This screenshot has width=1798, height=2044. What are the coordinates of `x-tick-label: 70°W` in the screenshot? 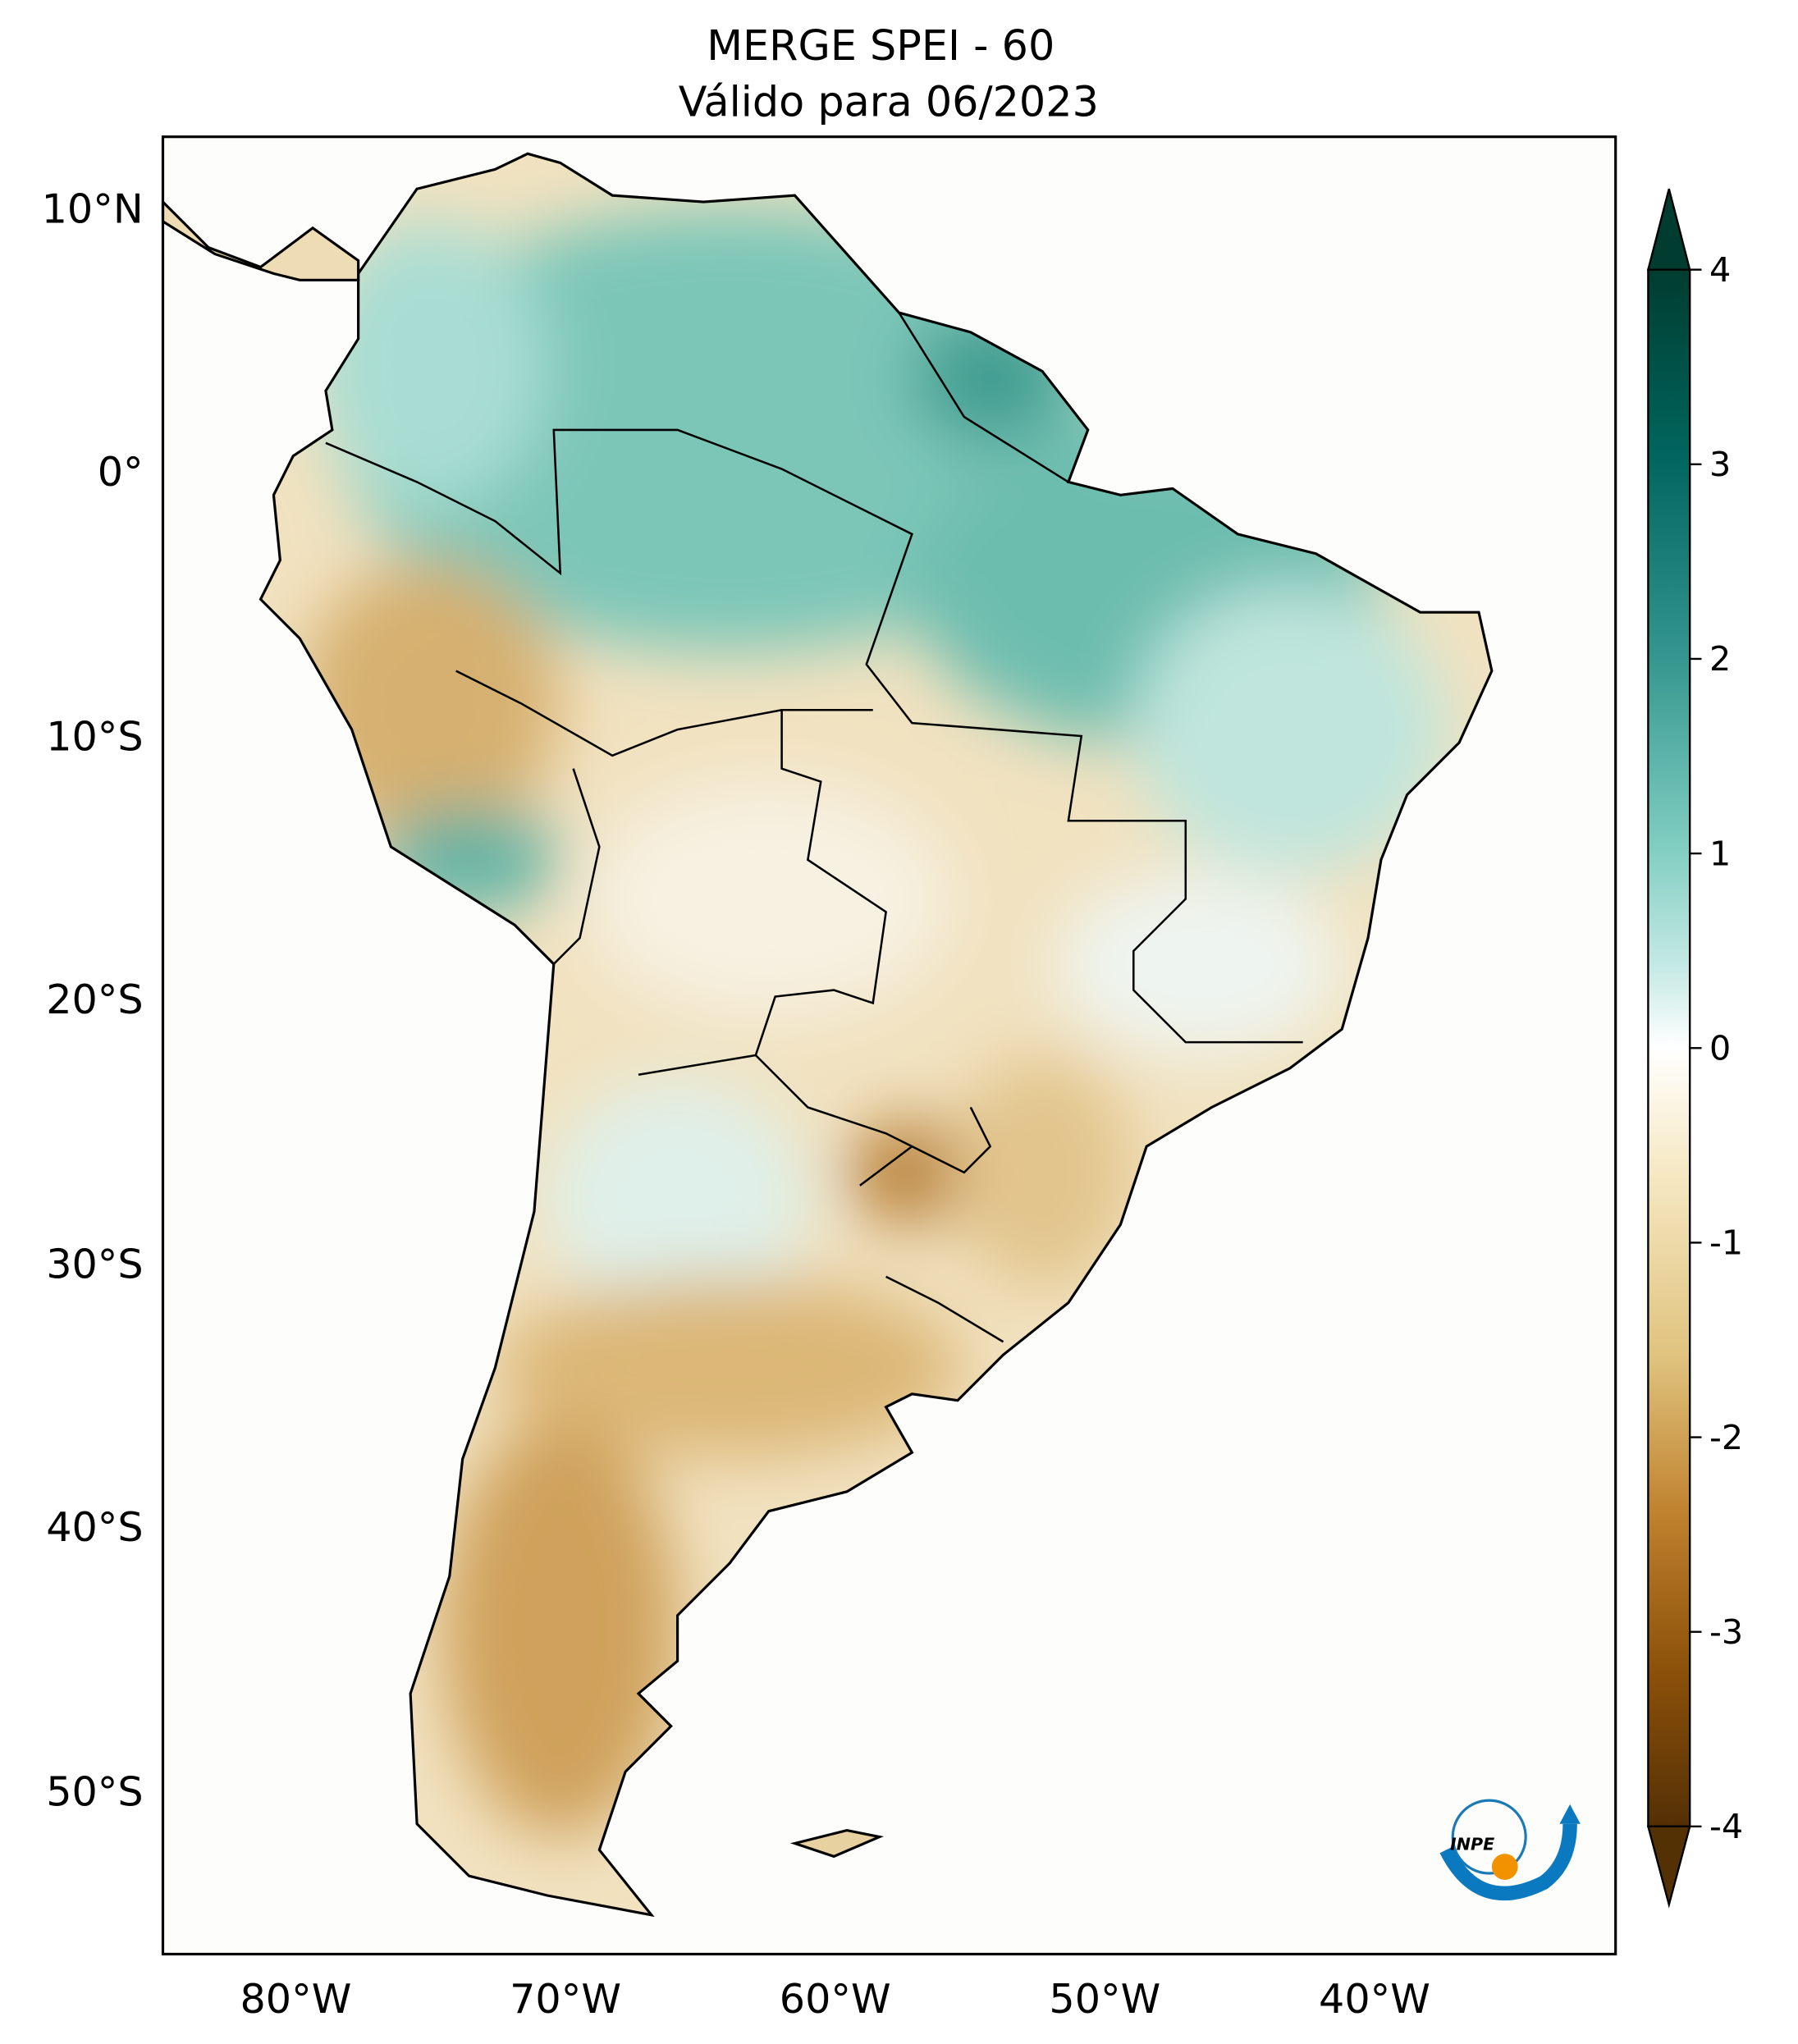 It's located at (565, 1999).